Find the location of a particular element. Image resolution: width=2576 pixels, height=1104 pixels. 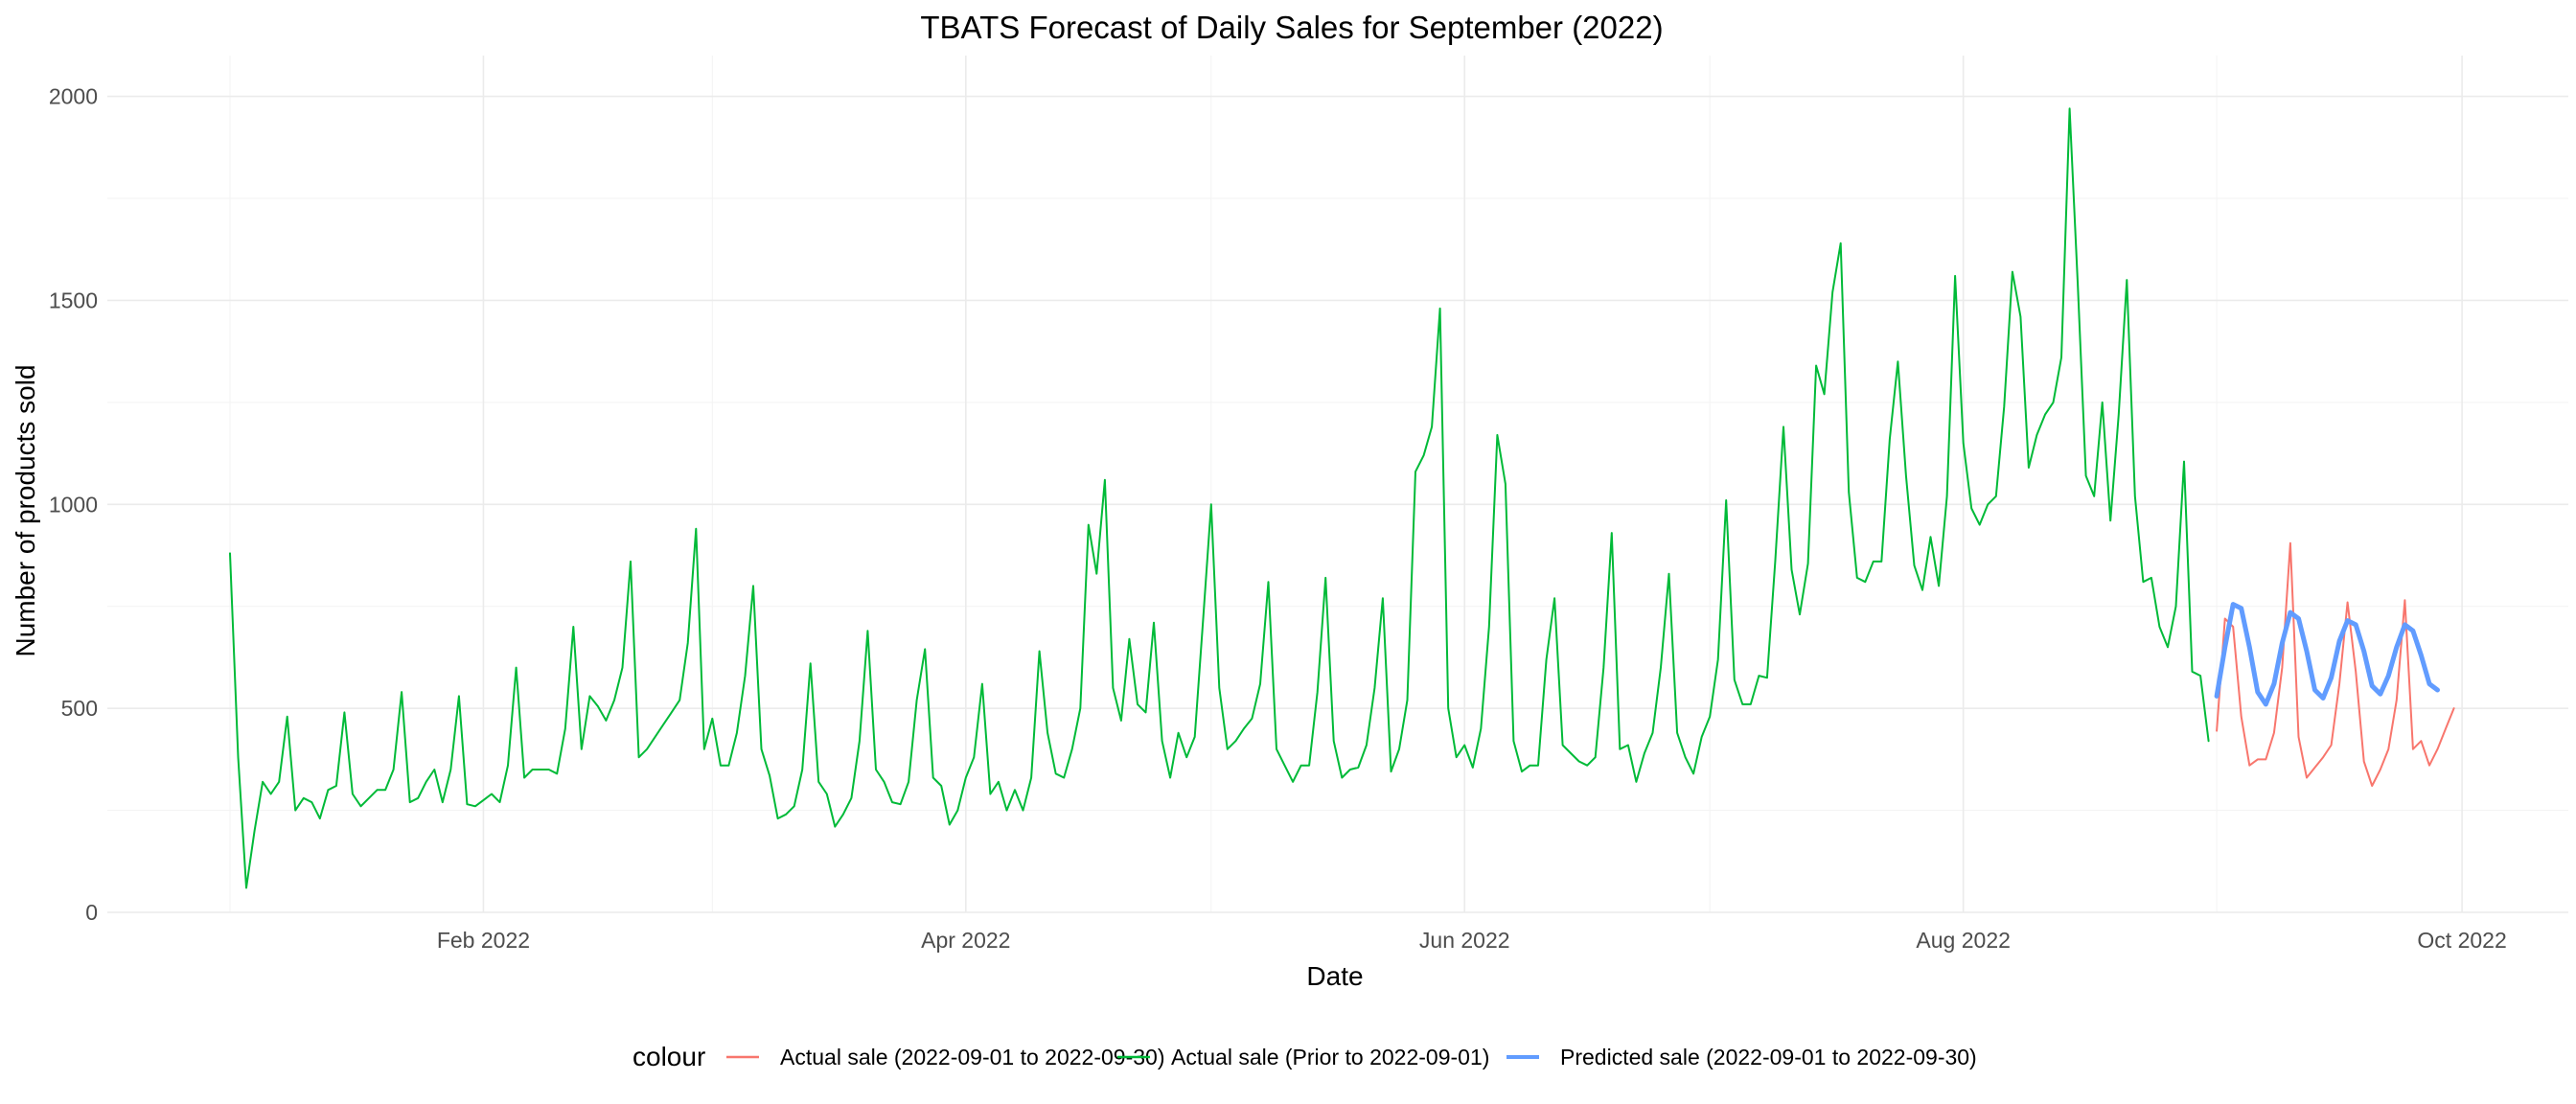

x-tick-label: Apr 2022 is located at coordinates (965, 940).